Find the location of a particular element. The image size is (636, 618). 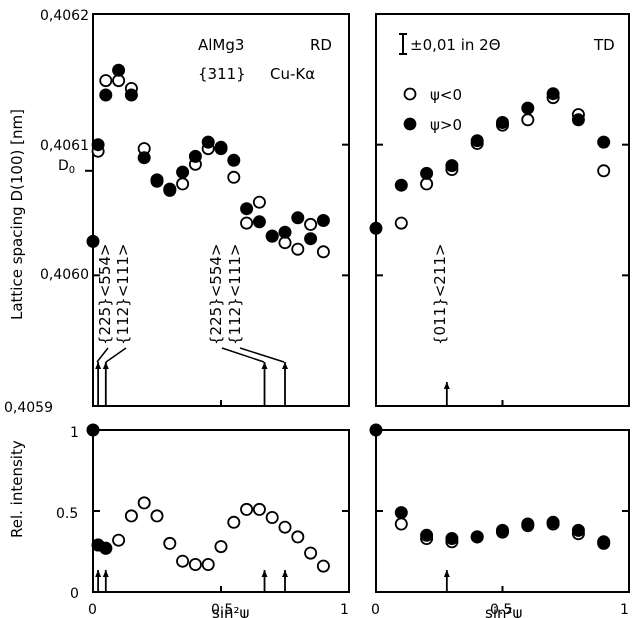

annotation-texture-2b: {112}<111> is located at coordinates (235, 294).